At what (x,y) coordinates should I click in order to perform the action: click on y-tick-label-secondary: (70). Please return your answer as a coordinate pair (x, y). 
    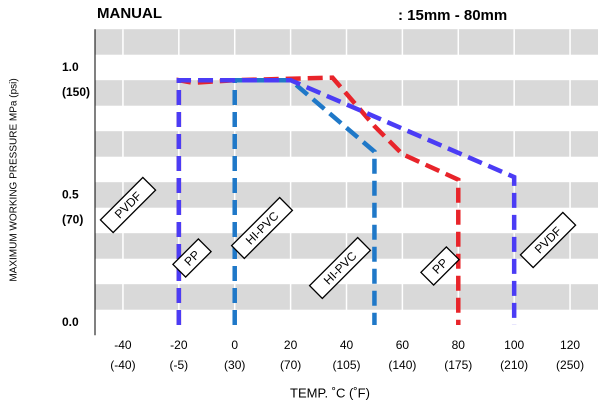
    Looking at the image, I should click on (72, 220).